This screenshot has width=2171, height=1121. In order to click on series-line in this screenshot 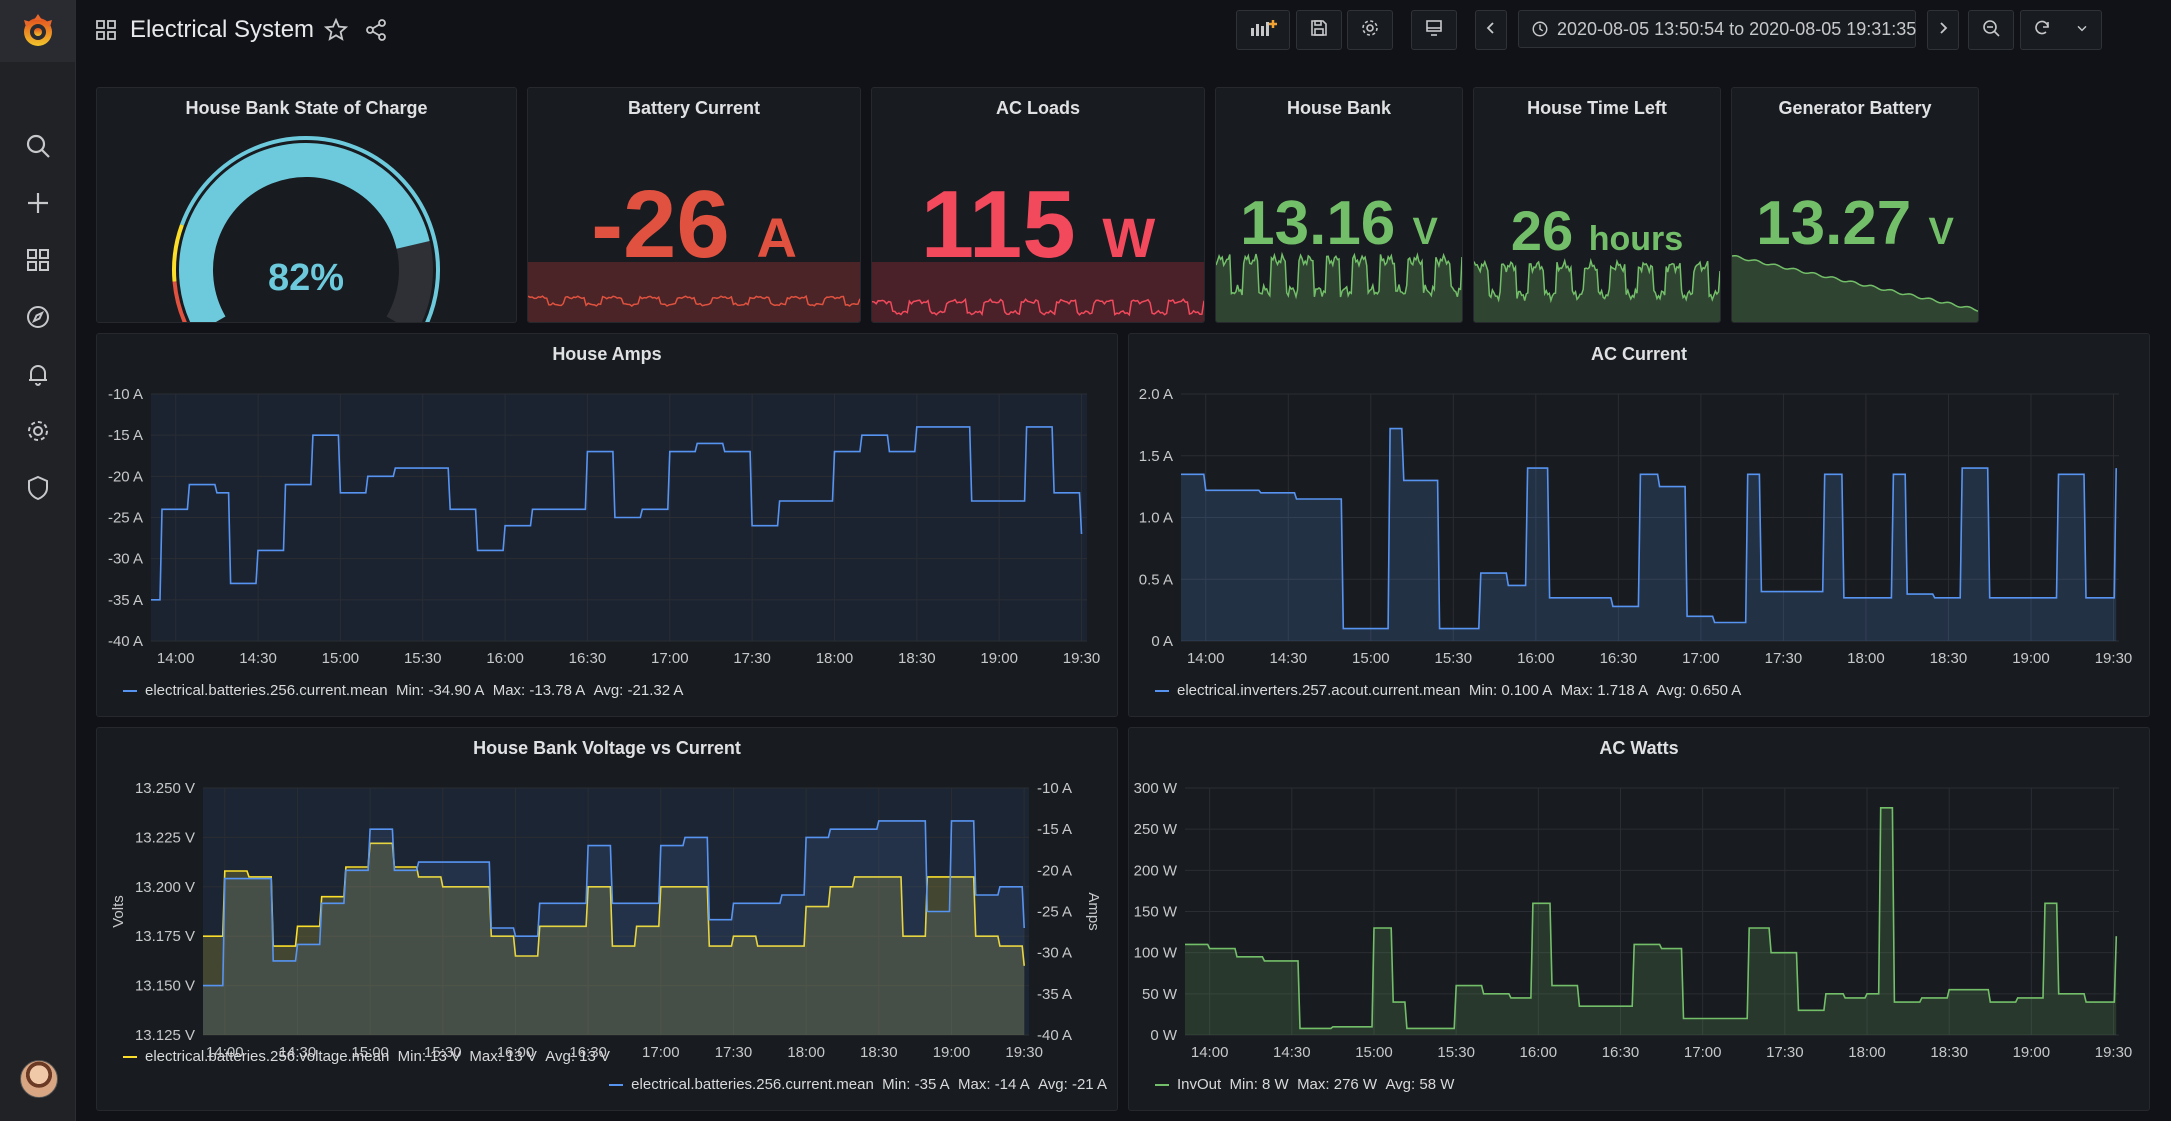, I will do `click(617, 513)`.